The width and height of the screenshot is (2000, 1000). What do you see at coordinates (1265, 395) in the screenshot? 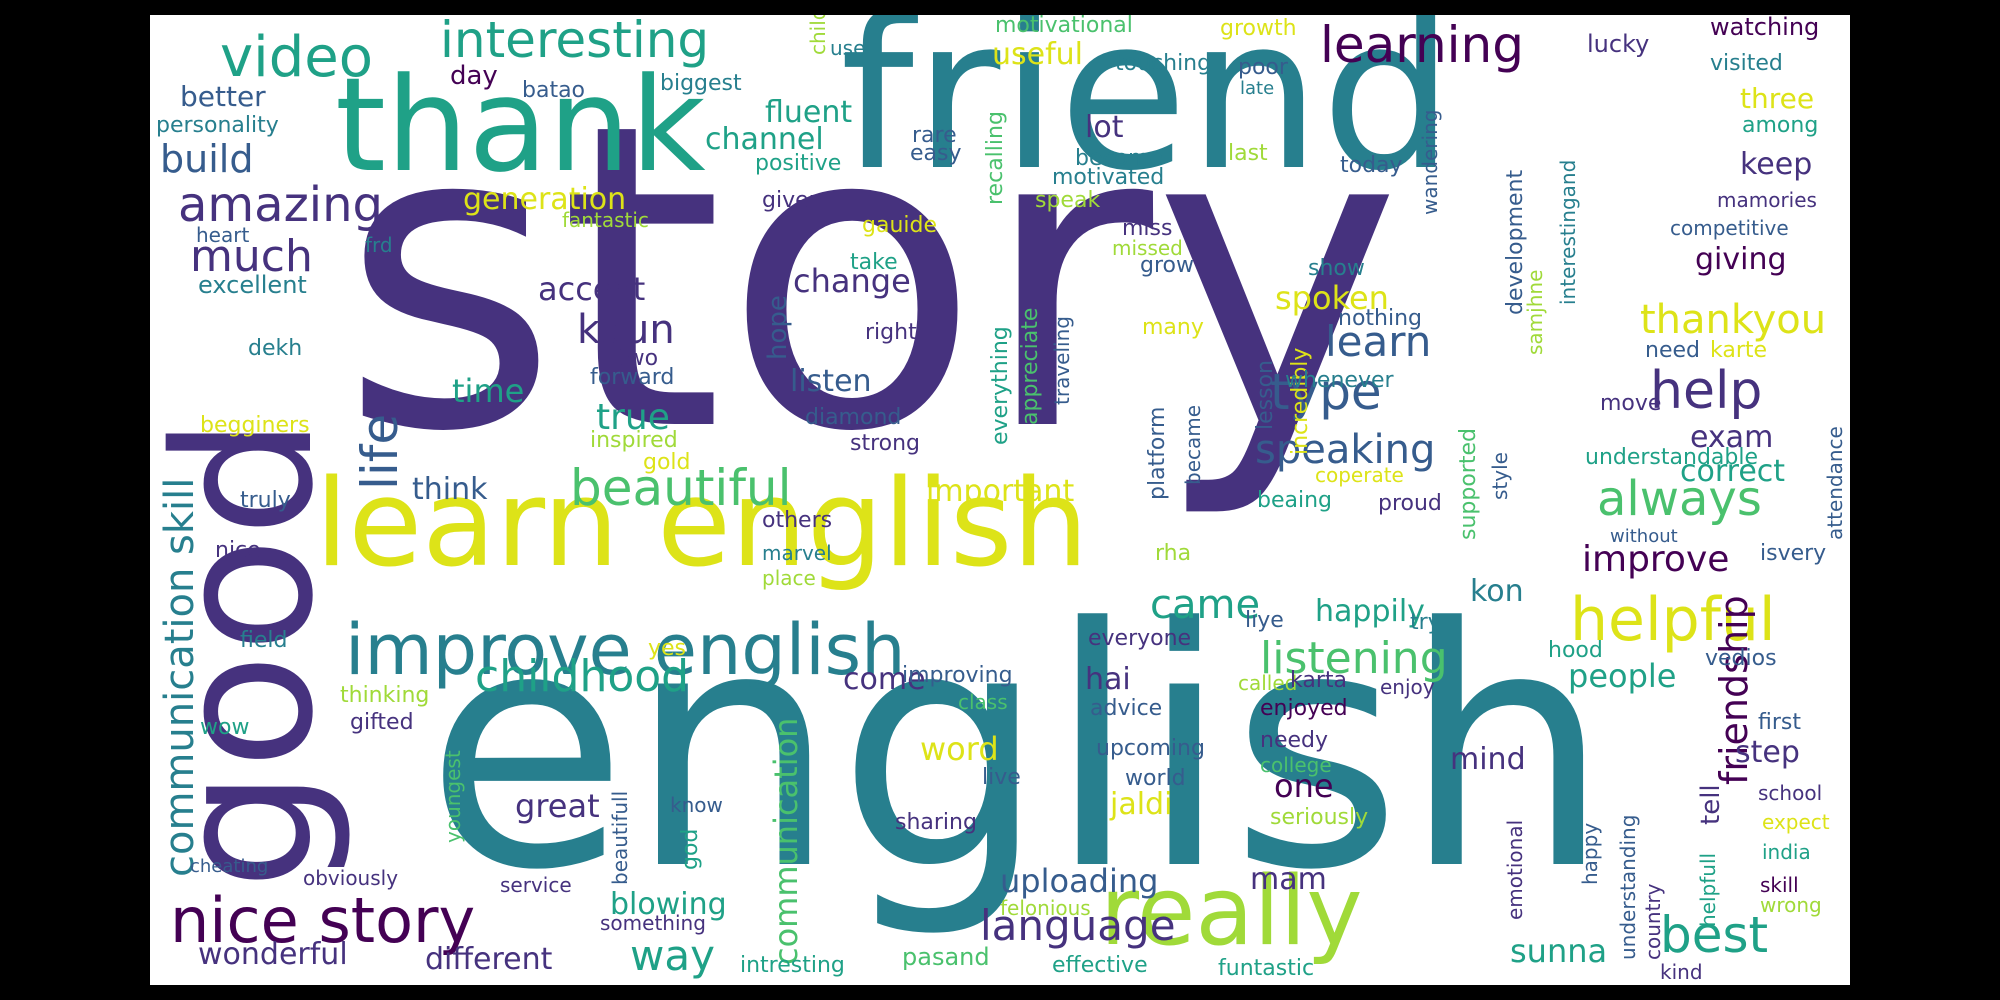
I see `word-lesson: lesson` at bounding box center [1265, 395].